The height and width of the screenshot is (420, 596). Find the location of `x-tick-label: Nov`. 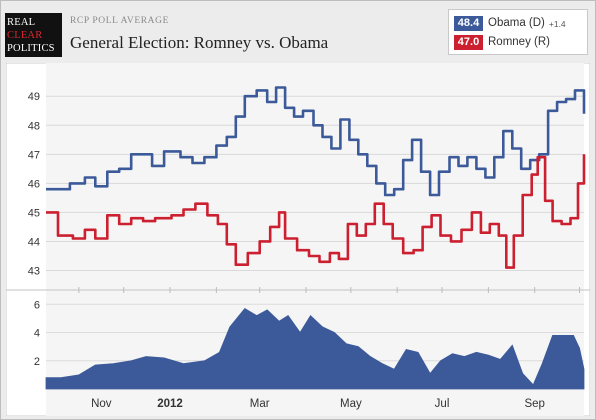

x-tick-label: Nov is located at coordinates (101, 404).